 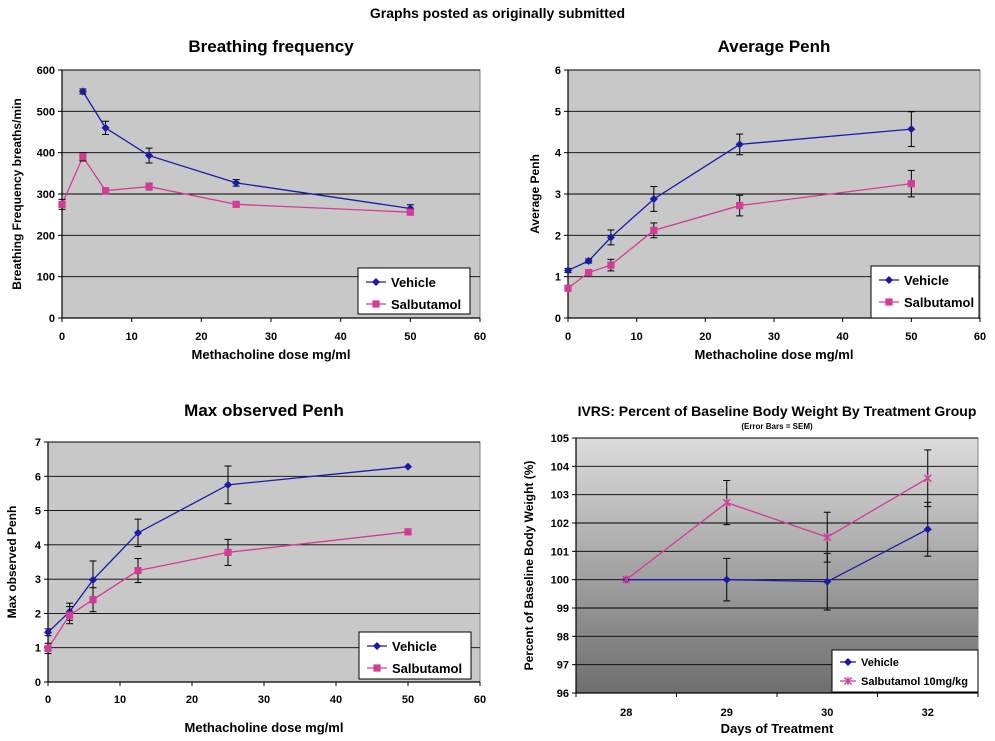 What do you see at coordinates (560, 439) in the screenshot?
I see `y-tick-label: 105` at bounding box center [560, 439].